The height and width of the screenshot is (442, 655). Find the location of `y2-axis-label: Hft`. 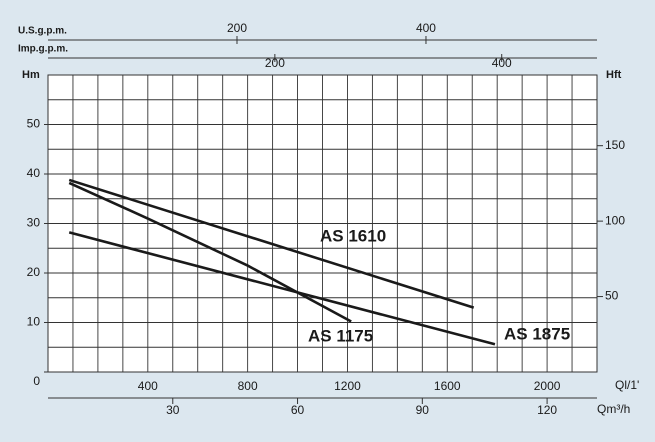

y2-axis-label: Hft is located at coordinates (614, 75).